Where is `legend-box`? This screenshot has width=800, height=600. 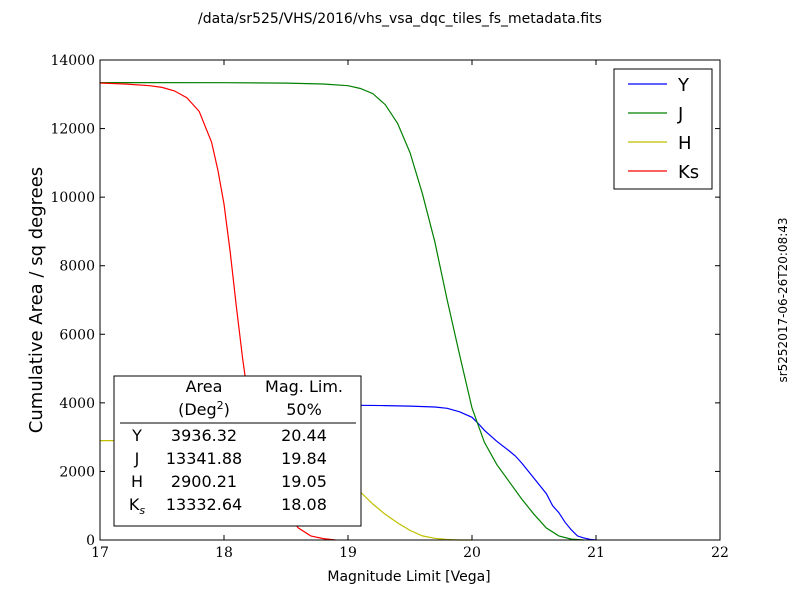
legend-box is located at coordinates (663, 129).